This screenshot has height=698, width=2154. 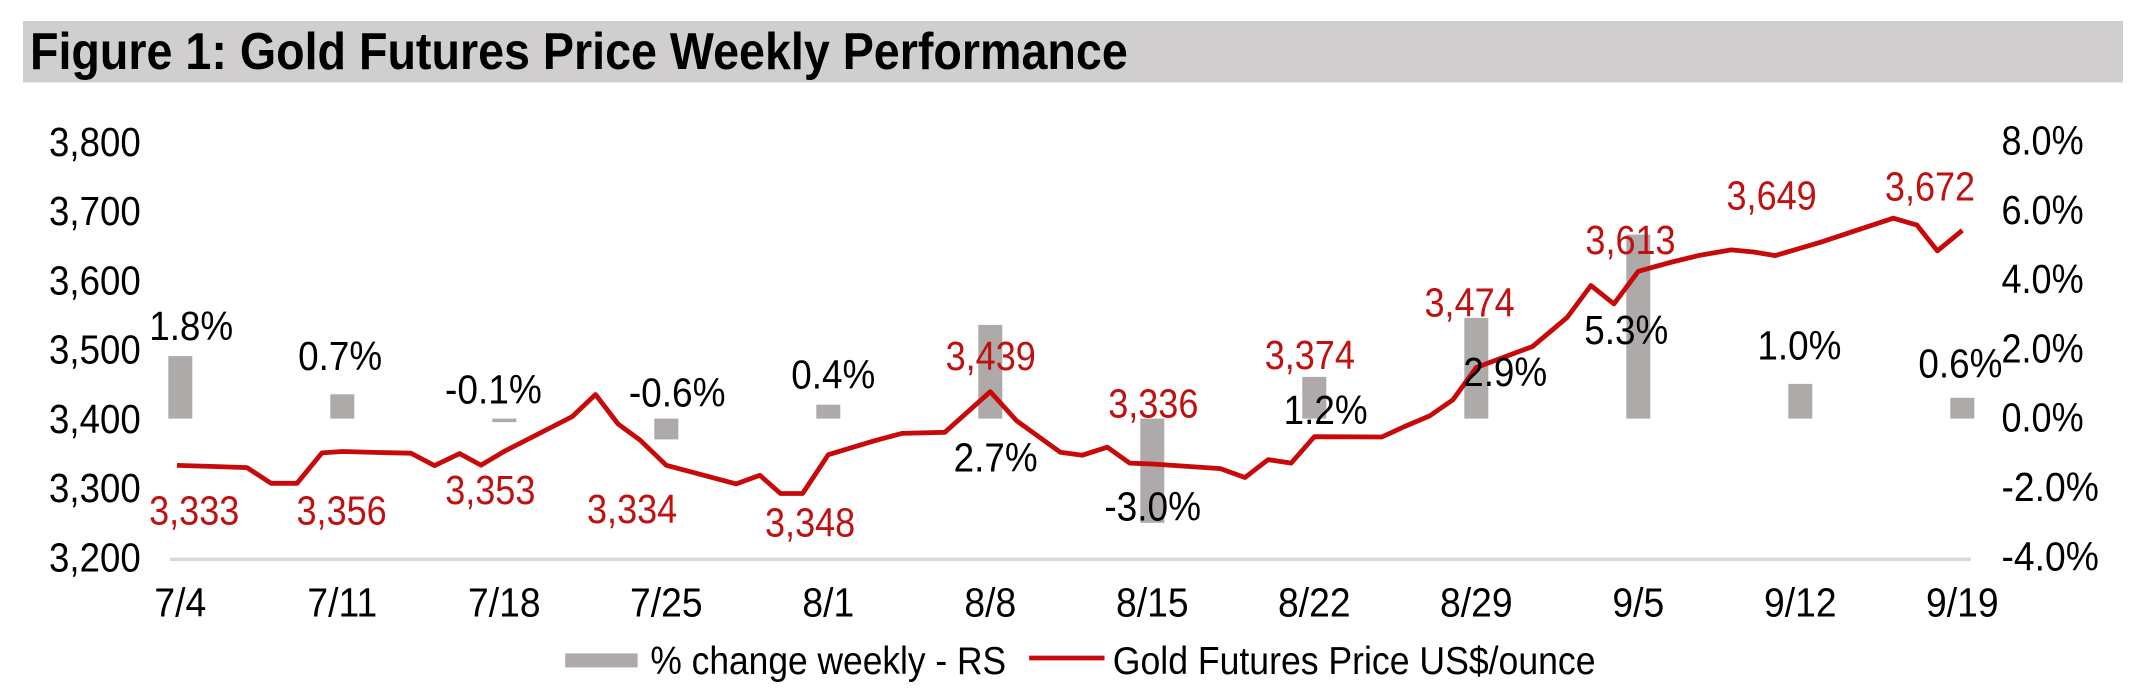 I want to click on svg-text: 7/11, so click(x=342, y=603).